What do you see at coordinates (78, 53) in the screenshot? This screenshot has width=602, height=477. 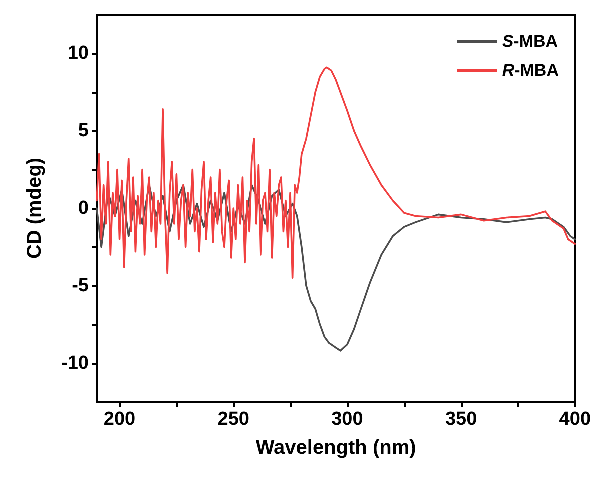 I see `y-tick-label: 10` at bounding box center [78, 53].